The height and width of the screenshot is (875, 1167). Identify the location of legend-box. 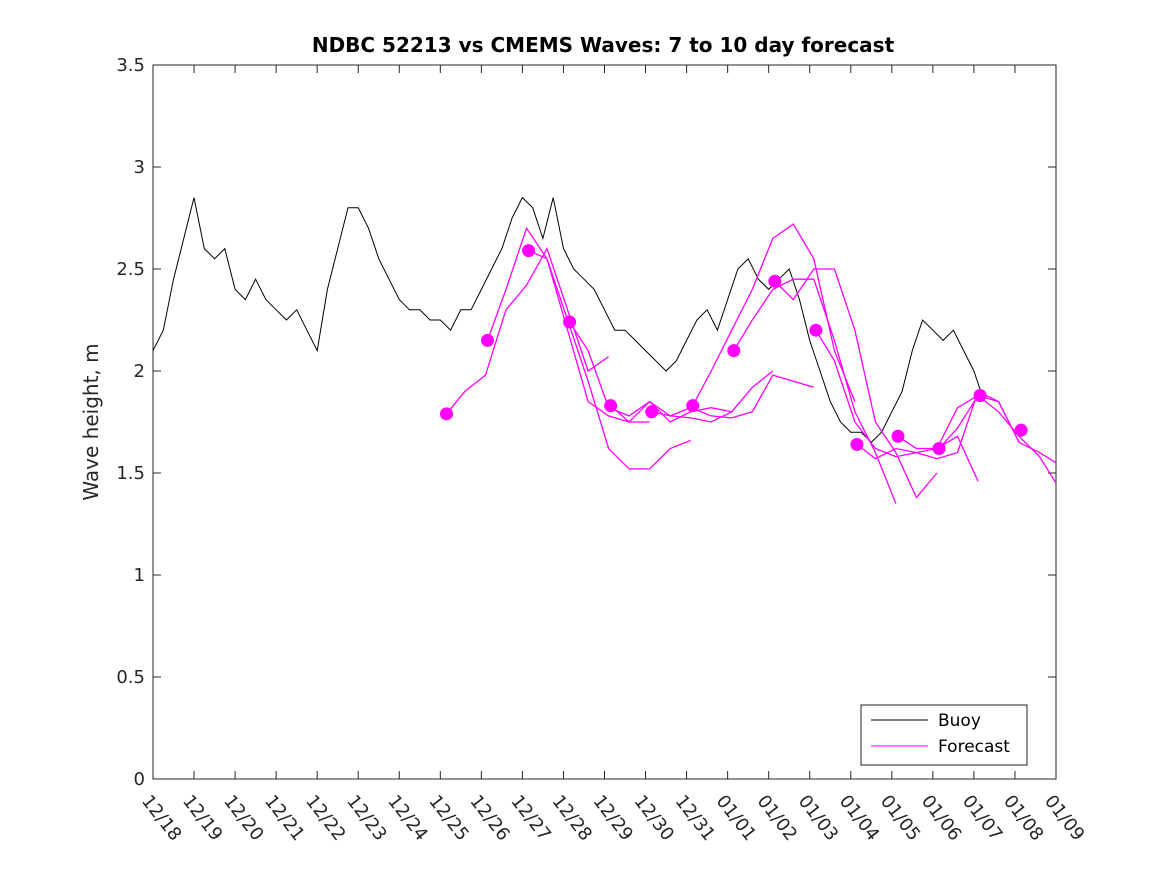
(944, 735).